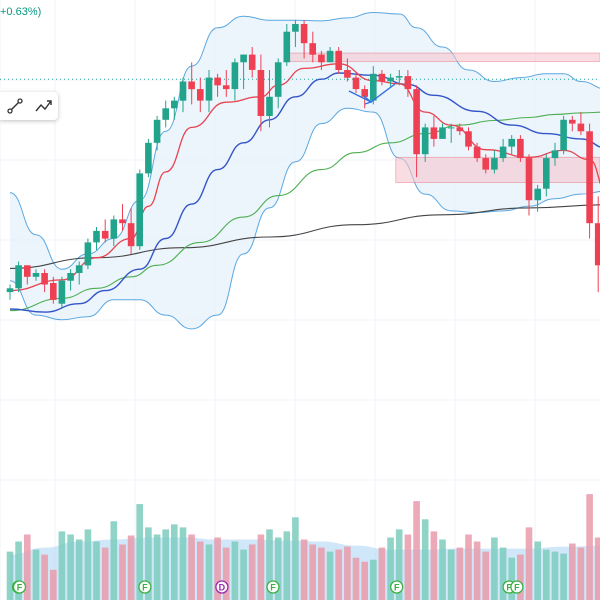  I want to click on trend-line-tool, so click(15, 106).